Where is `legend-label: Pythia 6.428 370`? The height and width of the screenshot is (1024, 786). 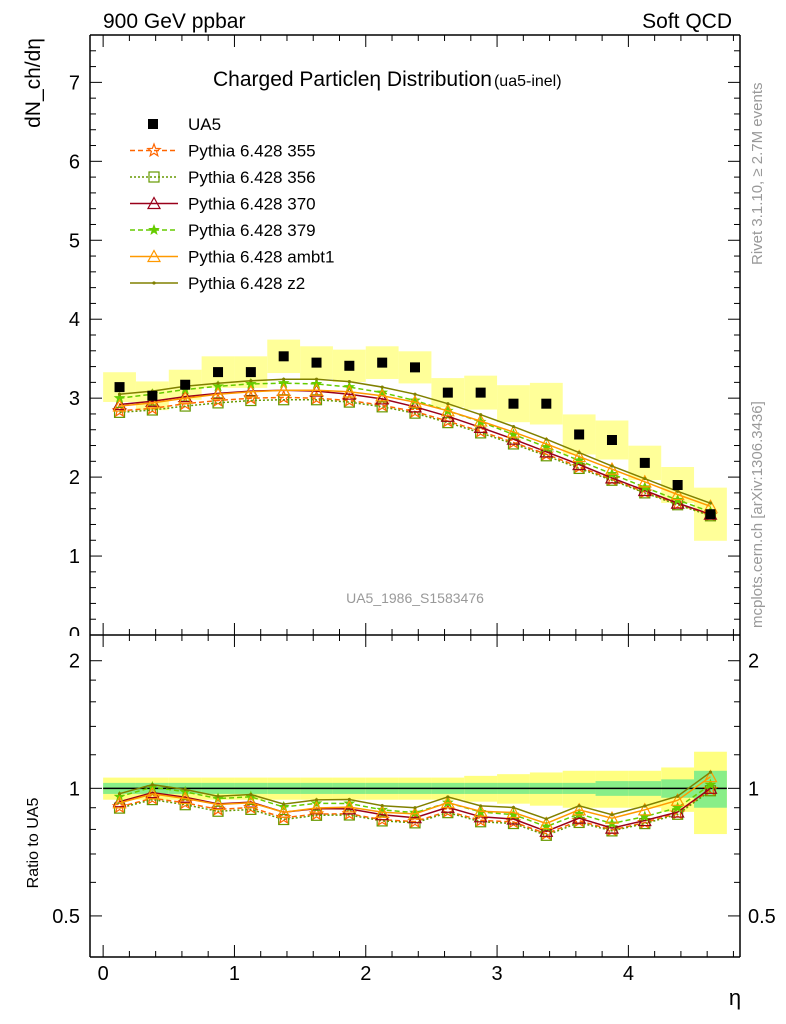 legend-label: Pythia 6.428 370 is located at coordinates (252, 204).